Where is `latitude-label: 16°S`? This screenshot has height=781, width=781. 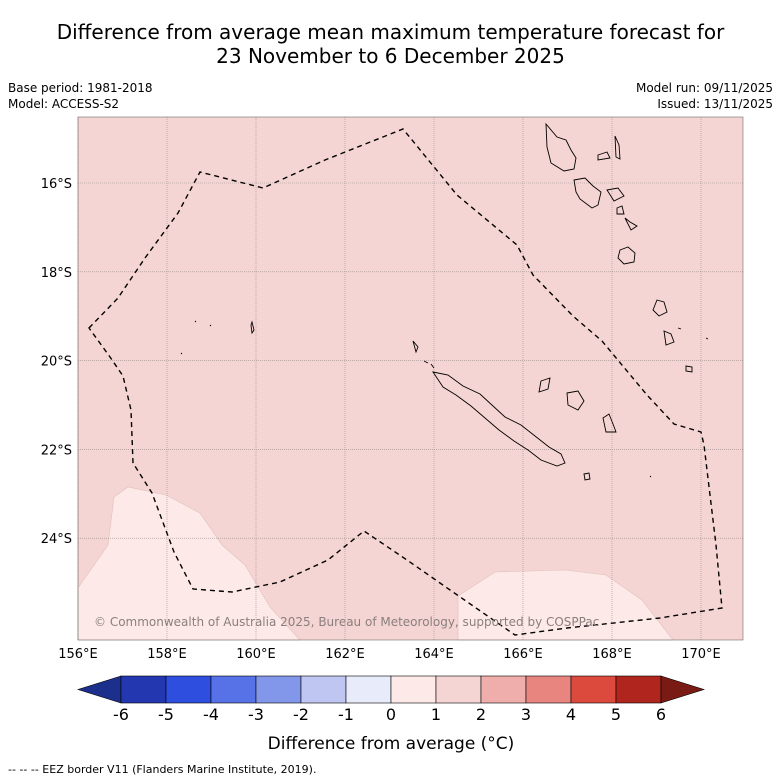 latitude-label: 16°S is located at coordinates (56, 184).